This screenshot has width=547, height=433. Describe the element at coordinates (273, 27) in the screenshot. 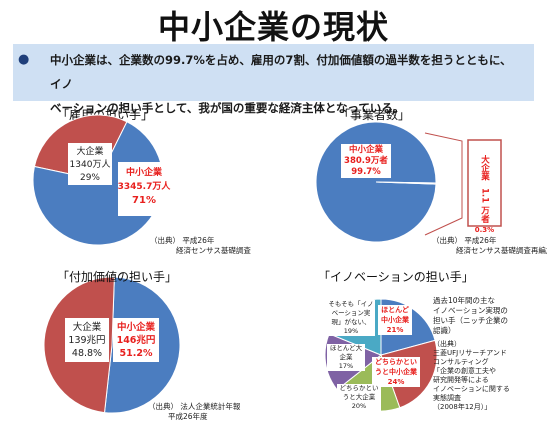

I see `page-title: 中小企業の現状` at that location.